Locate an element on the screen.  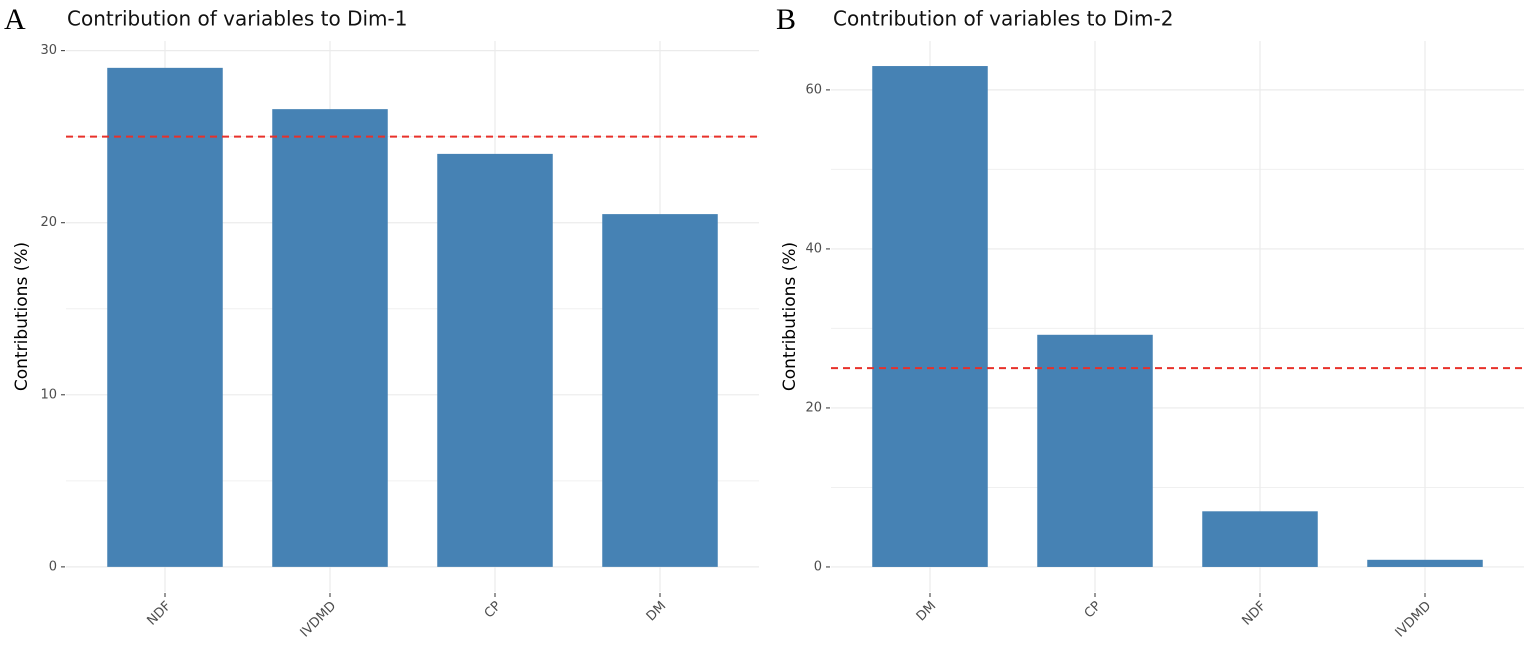
panel-label: B is located at coordinates (786, 19).